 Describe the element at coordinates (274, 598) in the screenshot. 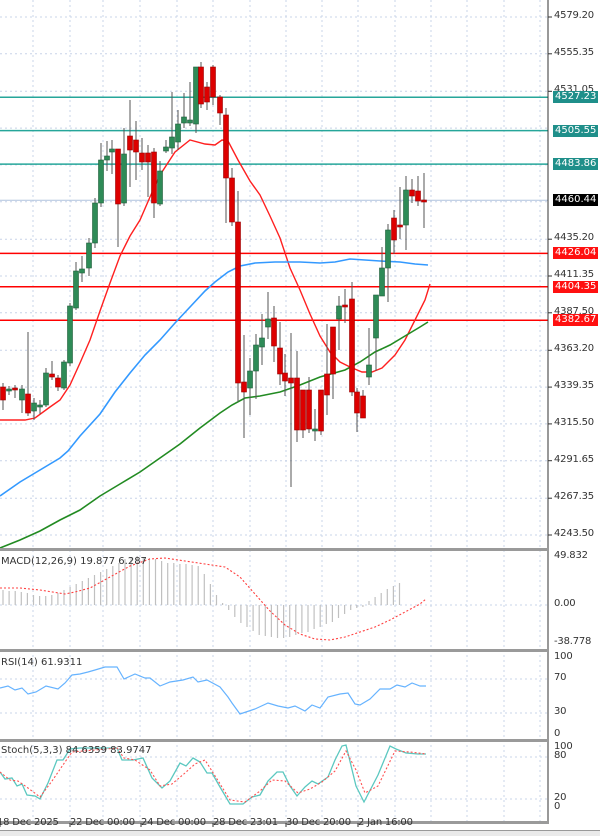

I see `macd-panel` at that location.